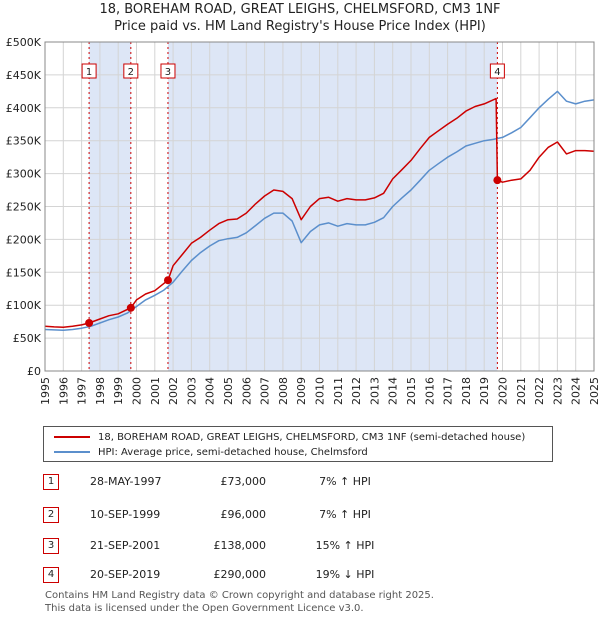 Image resolution: width=600 pixels, height=620 pixels. What do you see at coordinates (173, 391) in the screenshot?
I see `x-tick-label: 2002` at bounding box center [173, 391].